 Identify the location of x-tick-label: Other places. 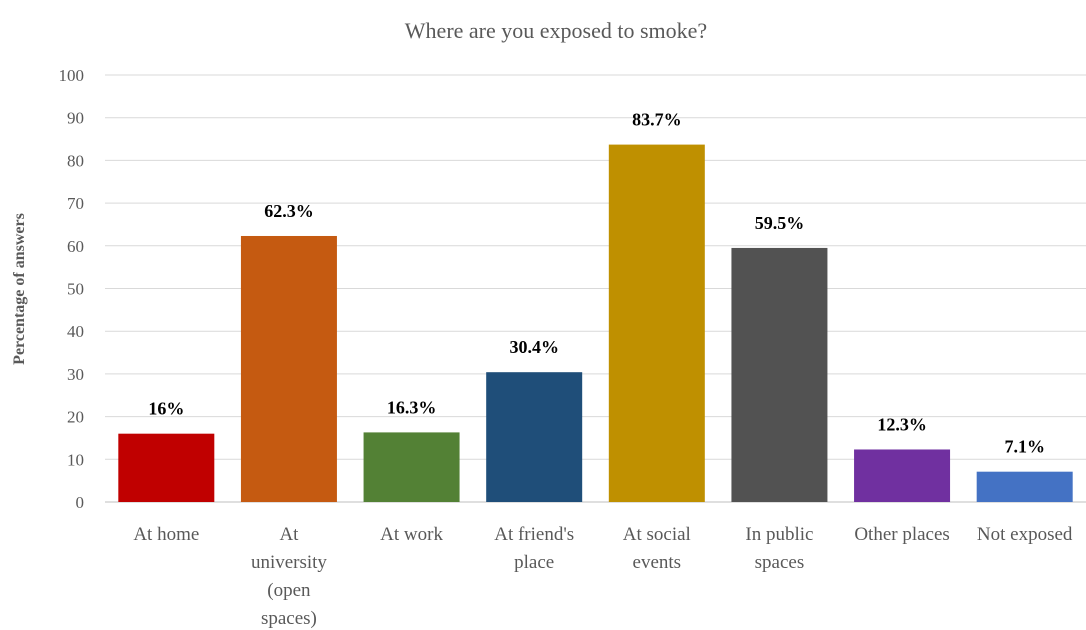
(901, 534).